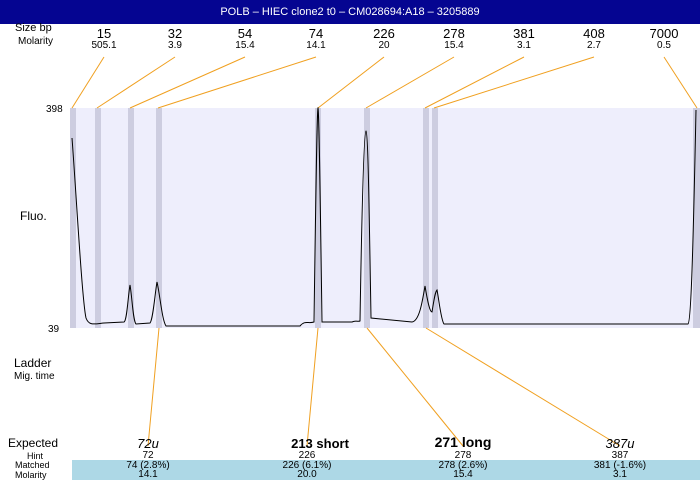  What do you see at coordinates (307, 465) in the screenshot?
I see `matched-213-short: 226 (6.1%)` at bounding box center [307, 465].